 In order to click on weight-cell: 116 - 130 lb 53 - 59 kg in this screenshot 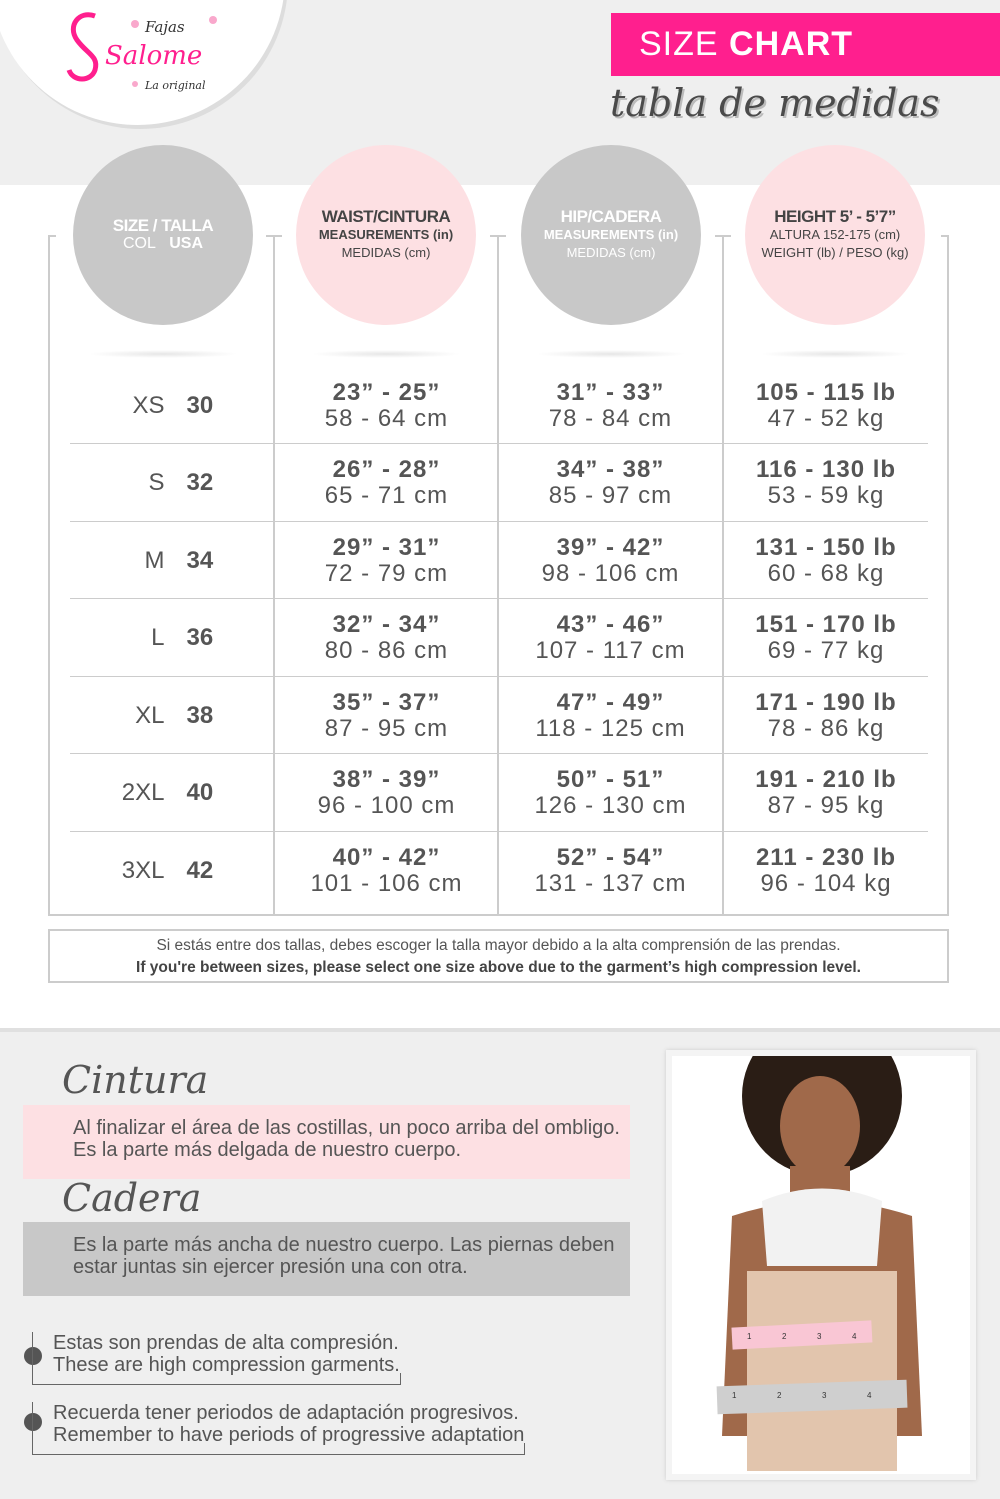, I will do `click(826, 483)`.